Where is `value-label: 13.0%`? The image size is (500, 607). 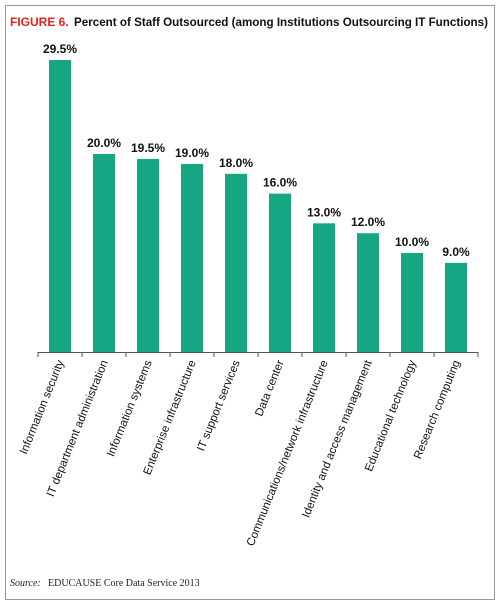
value-label: 13.0% is located at coordinates (324, 212).